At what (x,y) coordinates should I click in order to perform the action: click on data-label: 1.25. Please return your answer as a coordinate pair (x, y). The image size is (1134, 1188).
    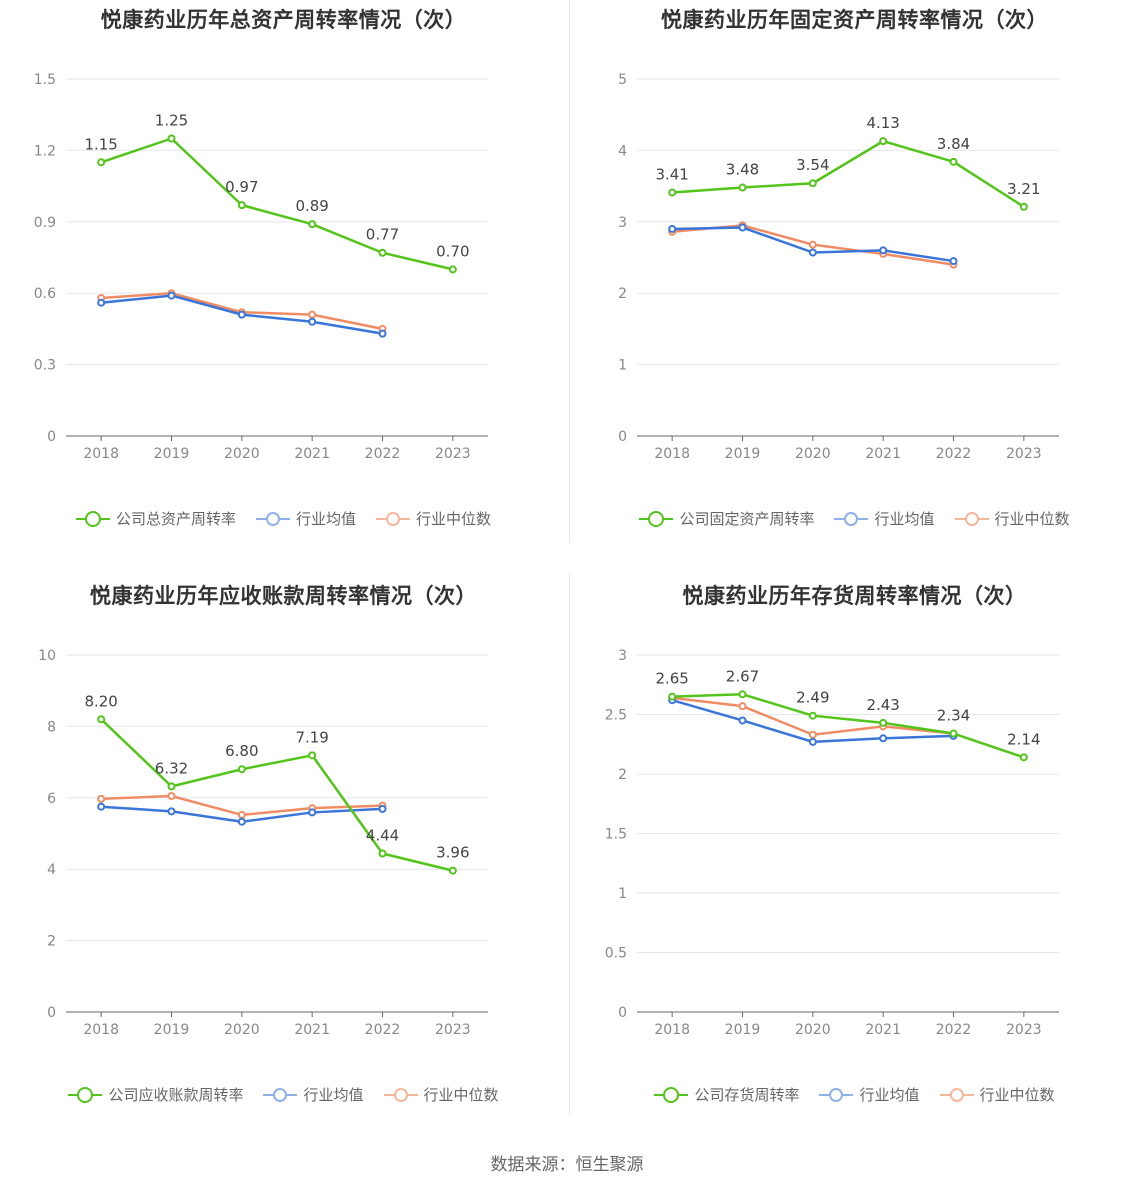
    Looking at the image, I should click on (171, 121).